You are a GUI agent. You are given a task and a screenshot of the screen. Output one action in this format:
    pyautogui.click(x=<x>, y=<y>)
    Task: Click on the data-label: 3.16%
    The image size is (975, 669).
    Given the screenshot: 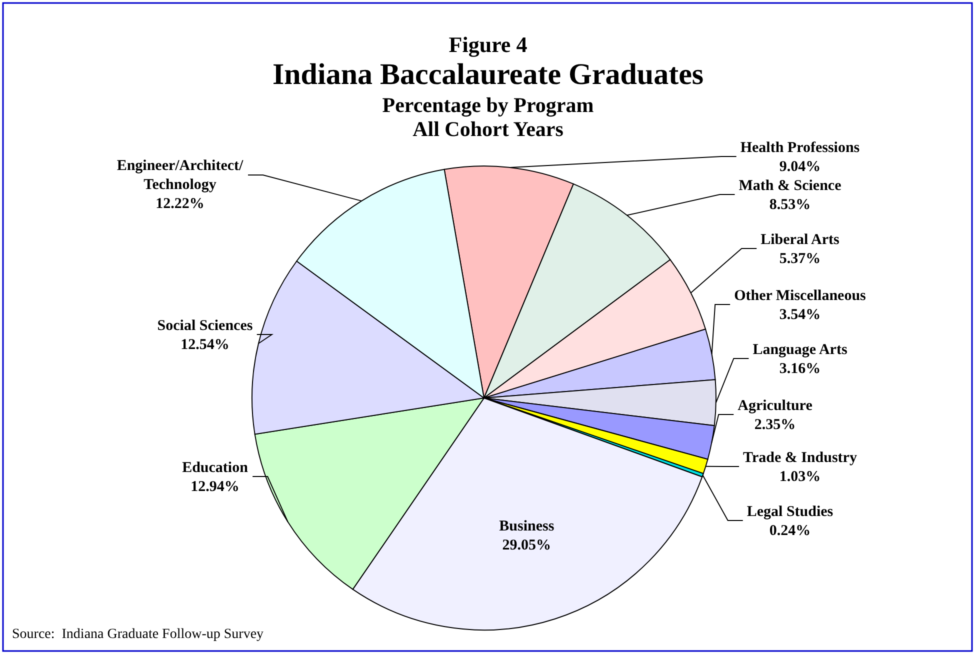 What is the action you would take?
    pyautogui.click(x=800, y=369)
    